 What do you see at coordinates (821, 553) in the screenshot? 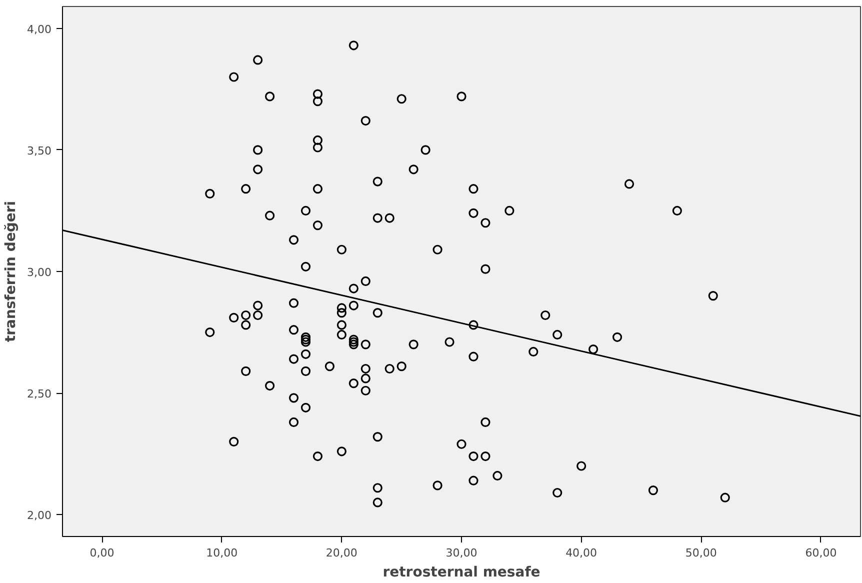
I see `x-tick-label: 60,00` at bounding box center [821, 553].